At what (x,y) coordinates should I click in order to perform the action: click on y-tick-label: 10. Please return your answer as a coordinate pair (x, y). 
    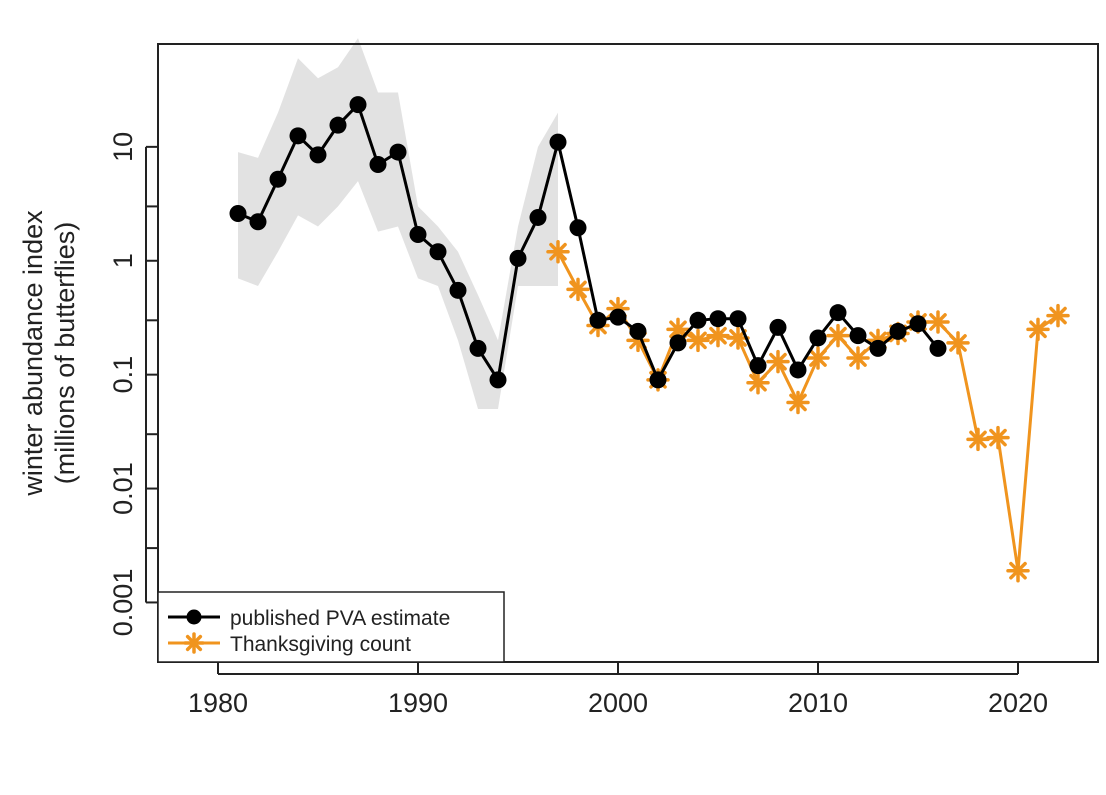
    Looking at the image, I should click on (123, 147).